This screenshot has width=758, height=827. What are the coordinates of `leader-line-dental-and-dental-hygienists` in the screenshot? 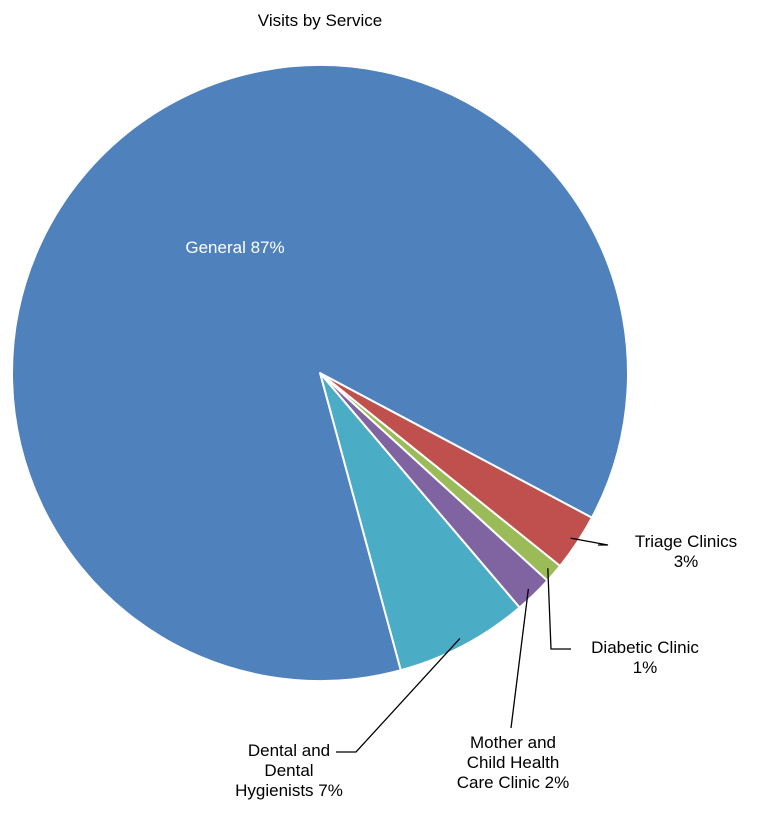 It's located at (398, 695).